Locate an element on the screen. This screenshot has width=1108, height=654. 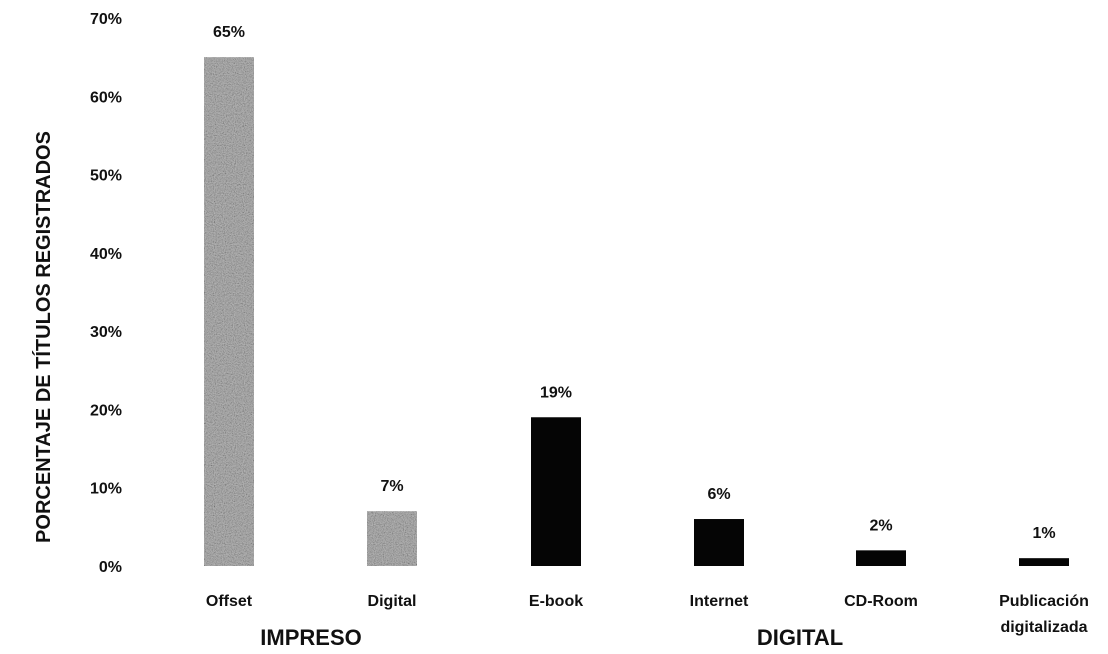
x-tick-label: Digital is located at coordinates (392, 601).